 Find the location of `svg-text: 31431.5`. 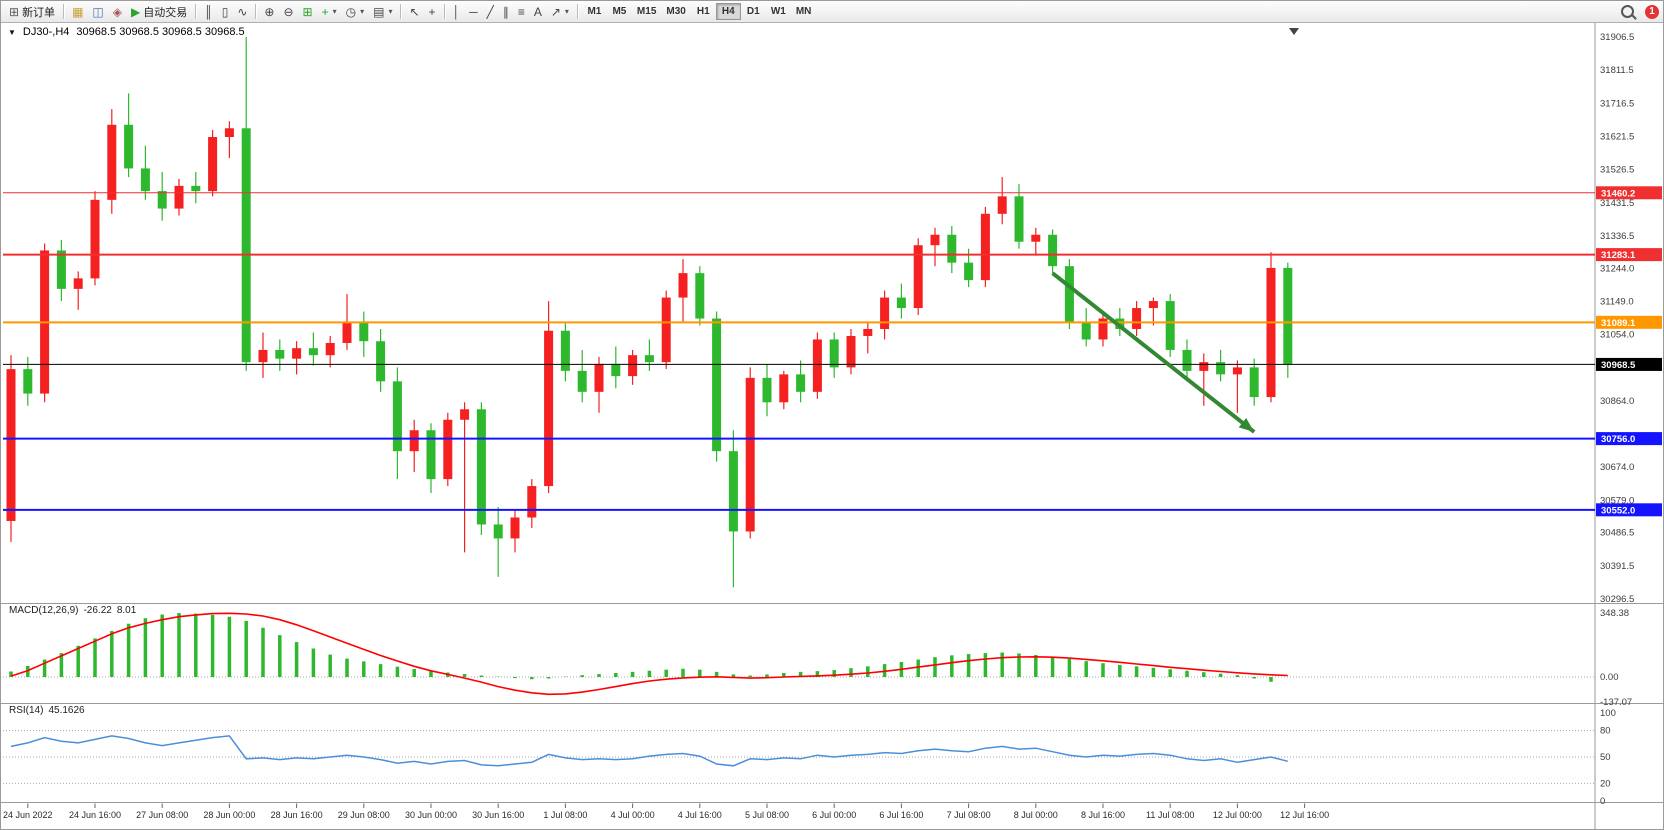

svg-text: 31431.5 is located at coordinates (1617, 203).